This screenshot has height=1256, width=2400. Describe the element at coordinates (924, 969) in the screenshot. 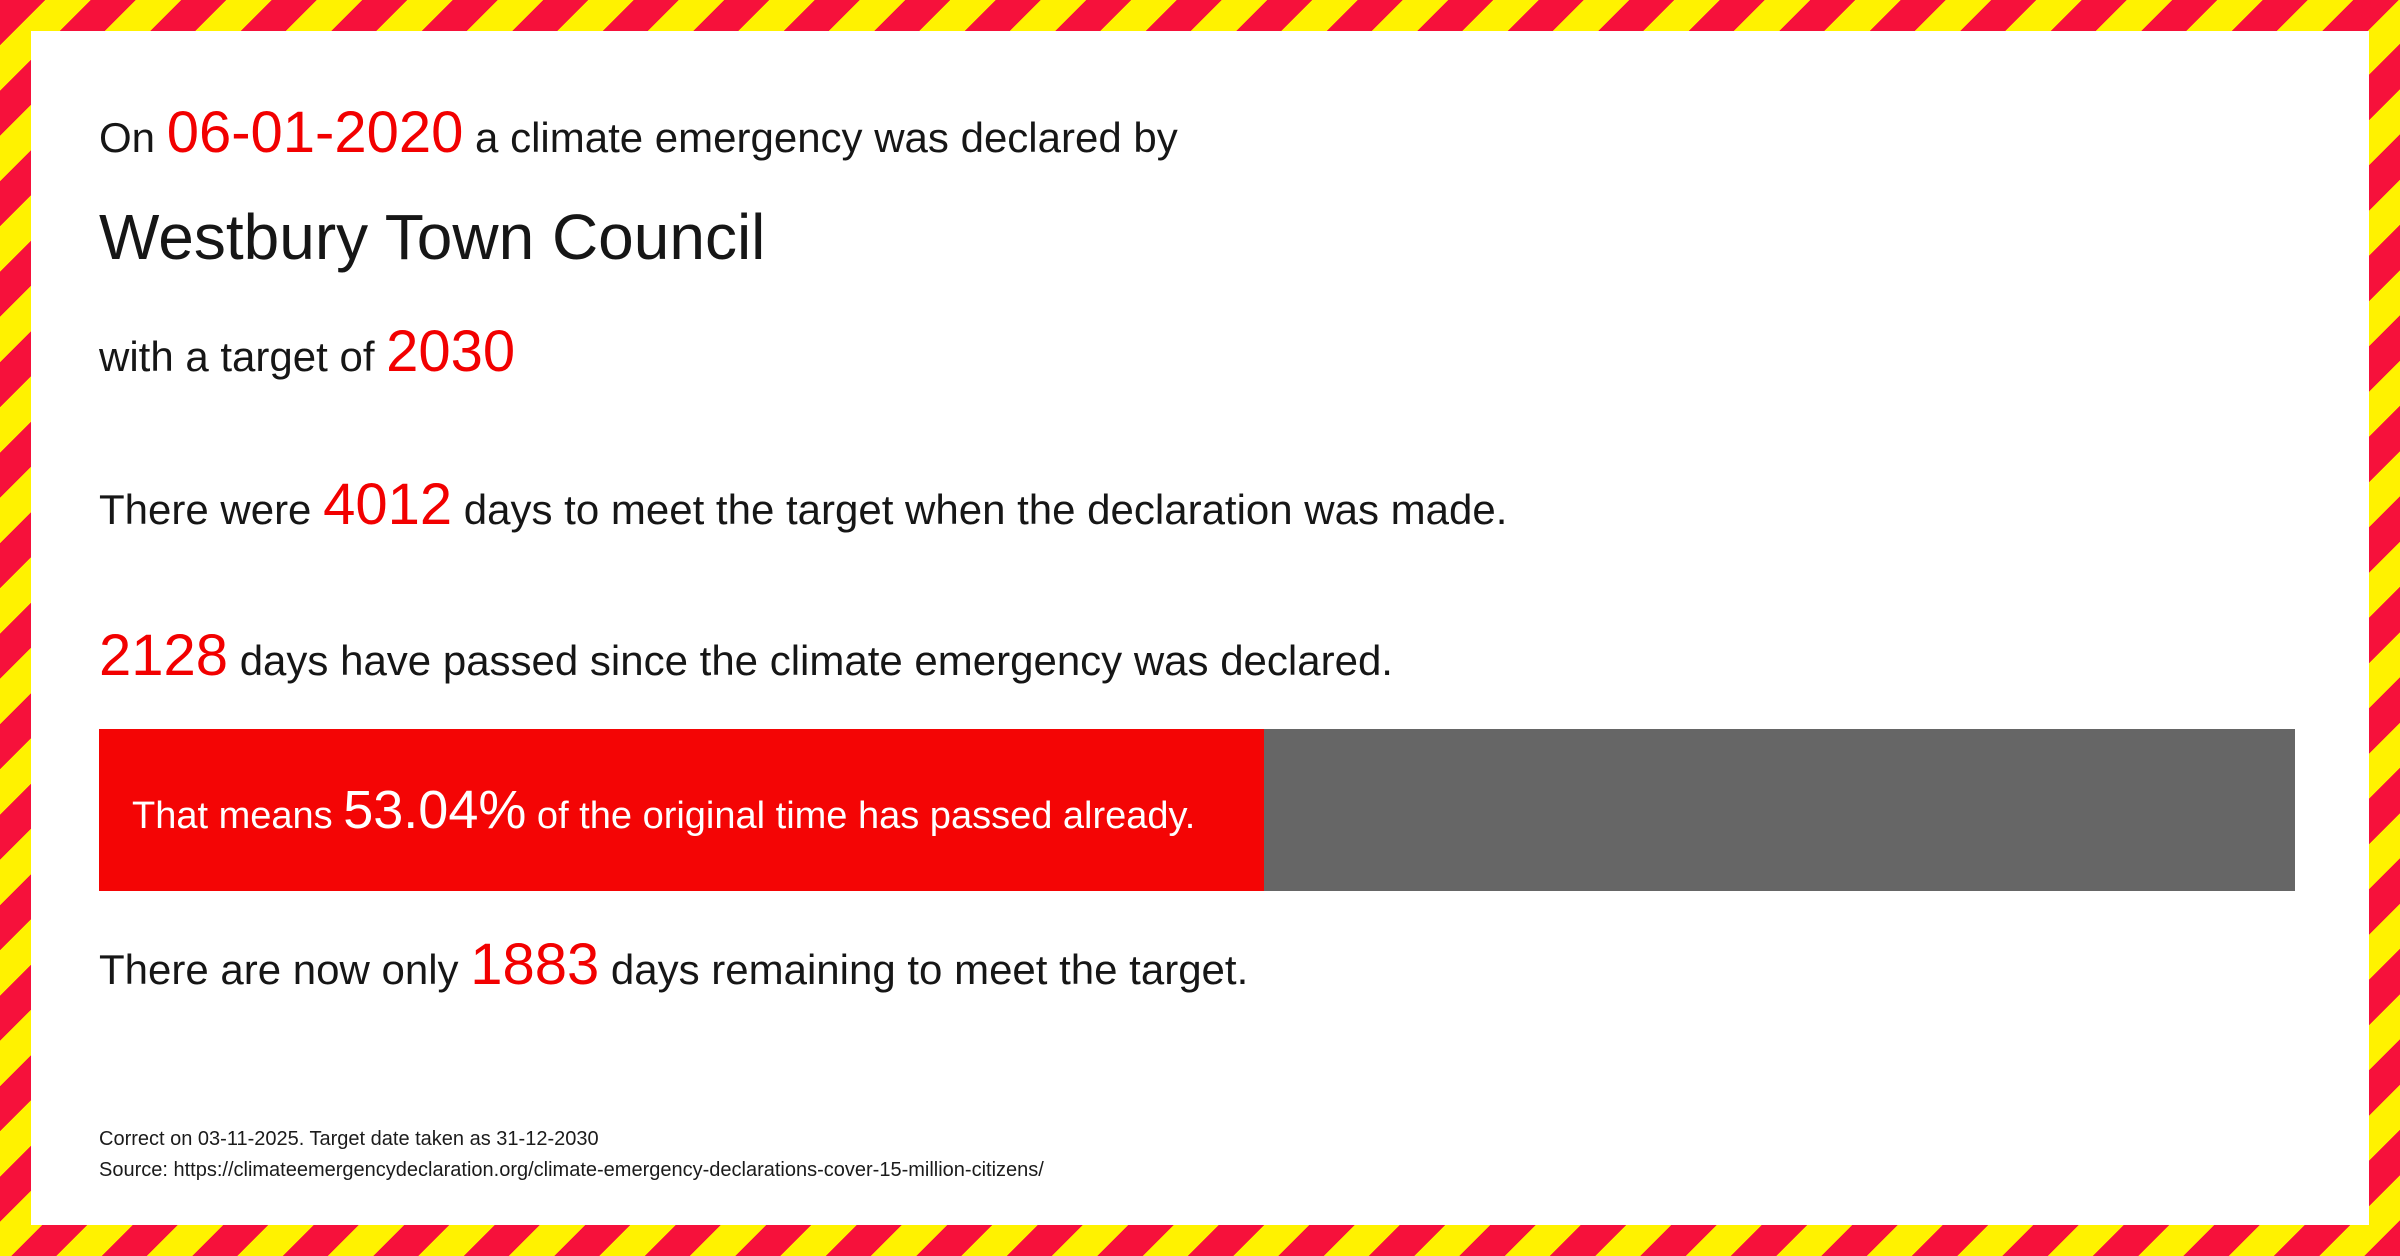

I see `days-remaining-suffix: days remaining to meet the target.` at that location.